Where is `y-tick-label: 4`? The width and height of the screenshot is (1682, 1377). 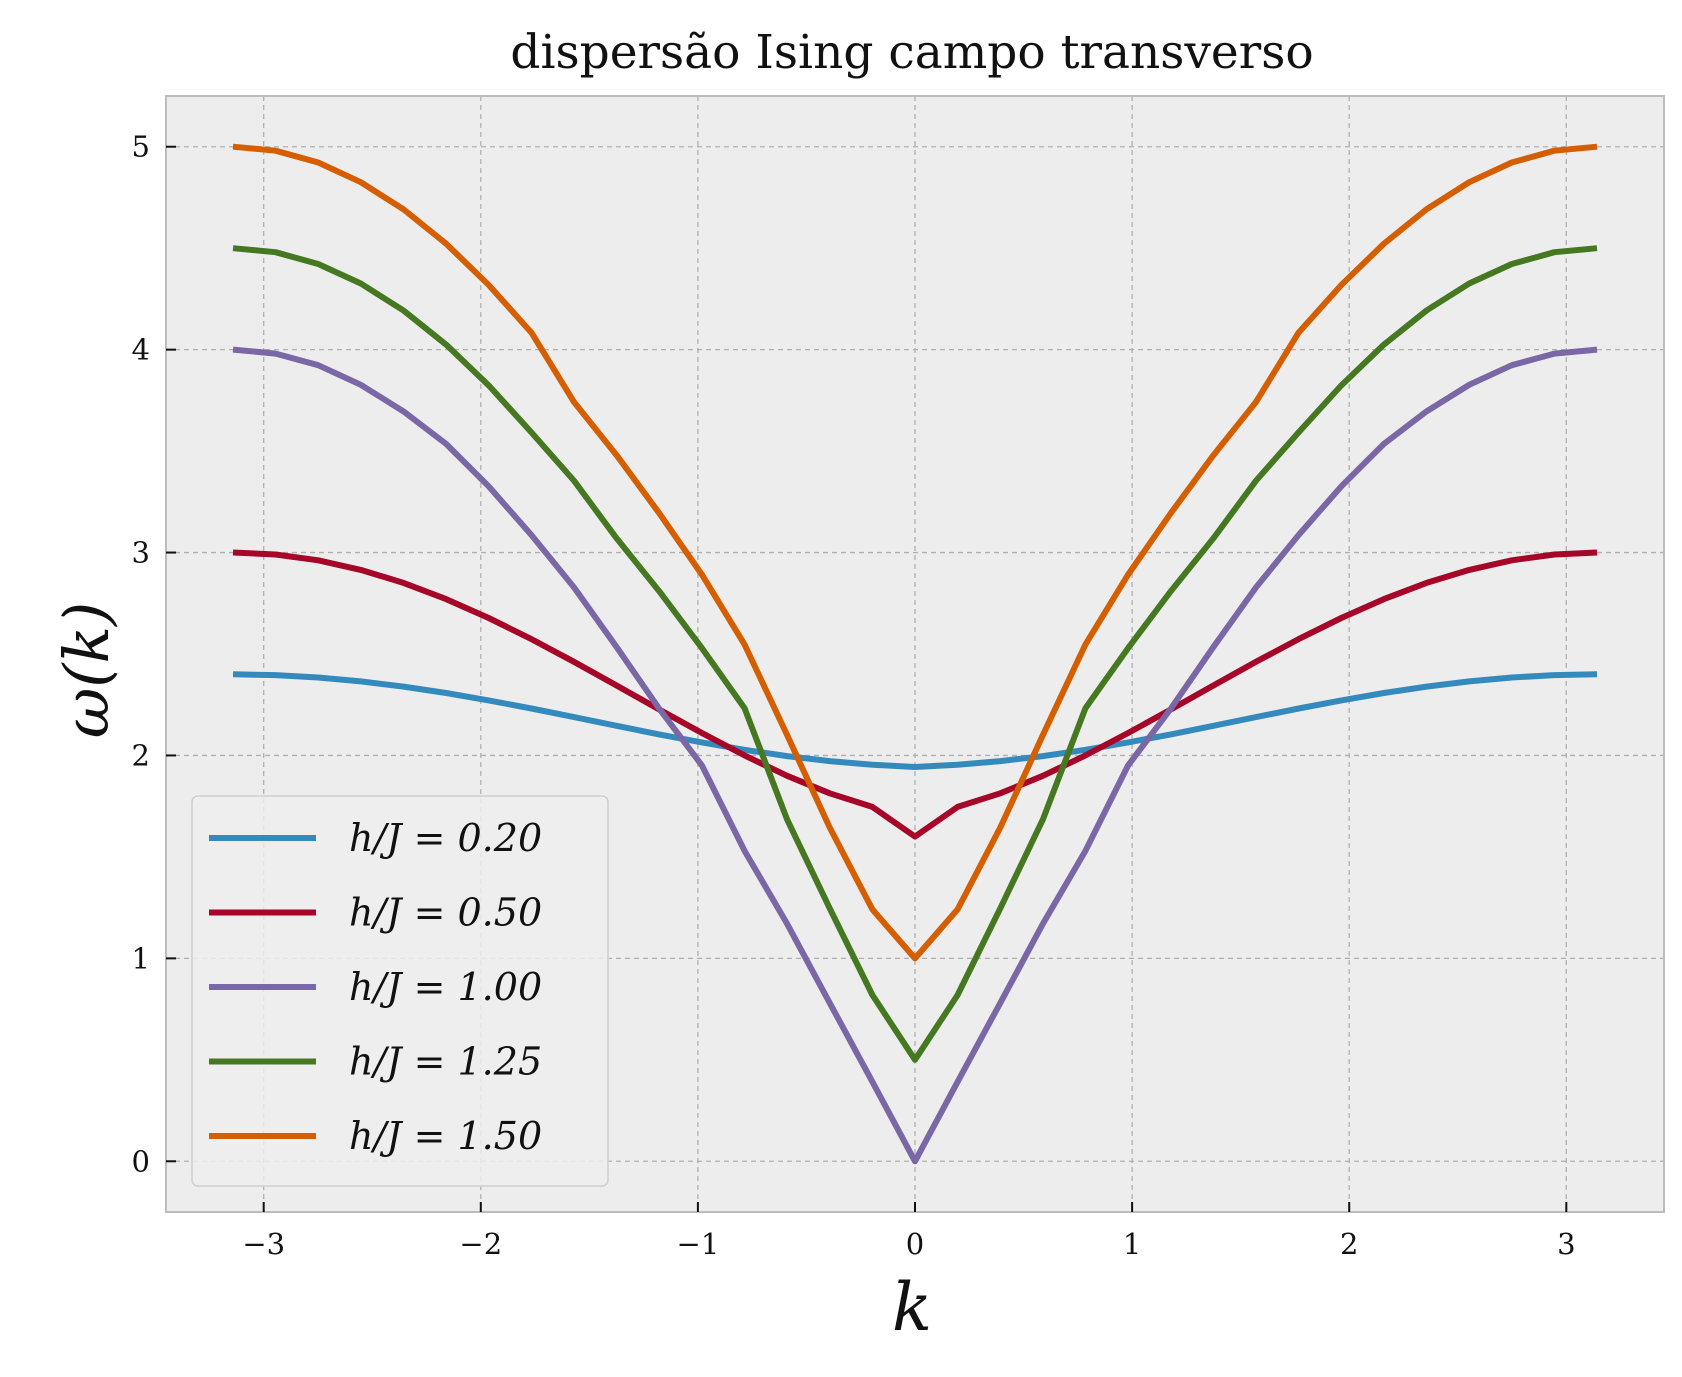 y-tick-label: 4 is located at coordinates (141, 350).